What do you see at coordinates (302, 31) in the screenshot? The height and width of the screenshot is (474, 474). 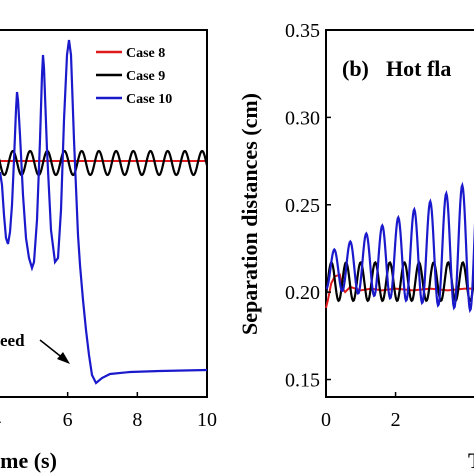 I see `panel-b-y-tick-label: 0.35` at bounding box center [302, 31].